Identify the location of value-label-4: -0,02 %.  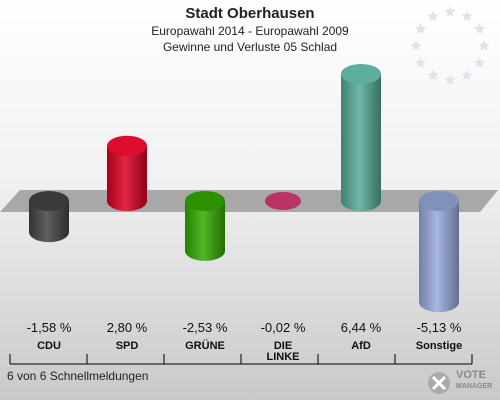
(283, 327).